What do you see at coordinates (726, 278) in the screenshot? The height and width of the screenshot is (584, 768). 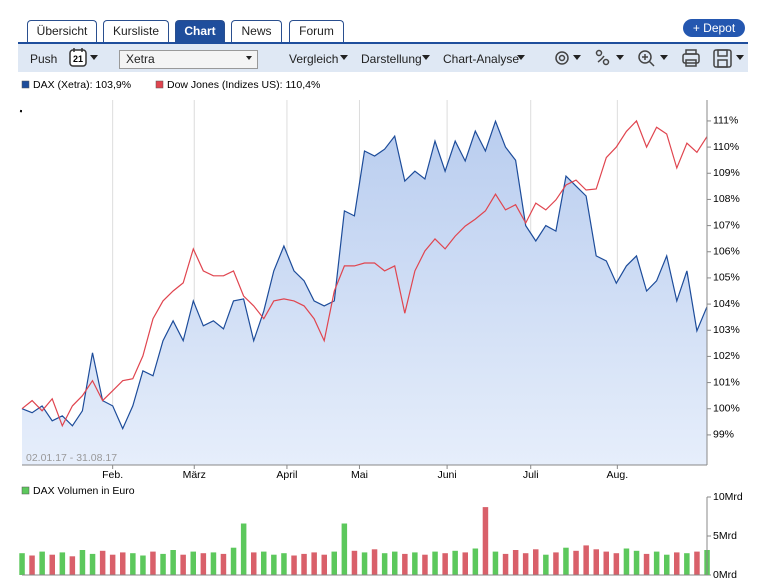 I see `y-tick-label: 105%` at bounding box center [726, 278].